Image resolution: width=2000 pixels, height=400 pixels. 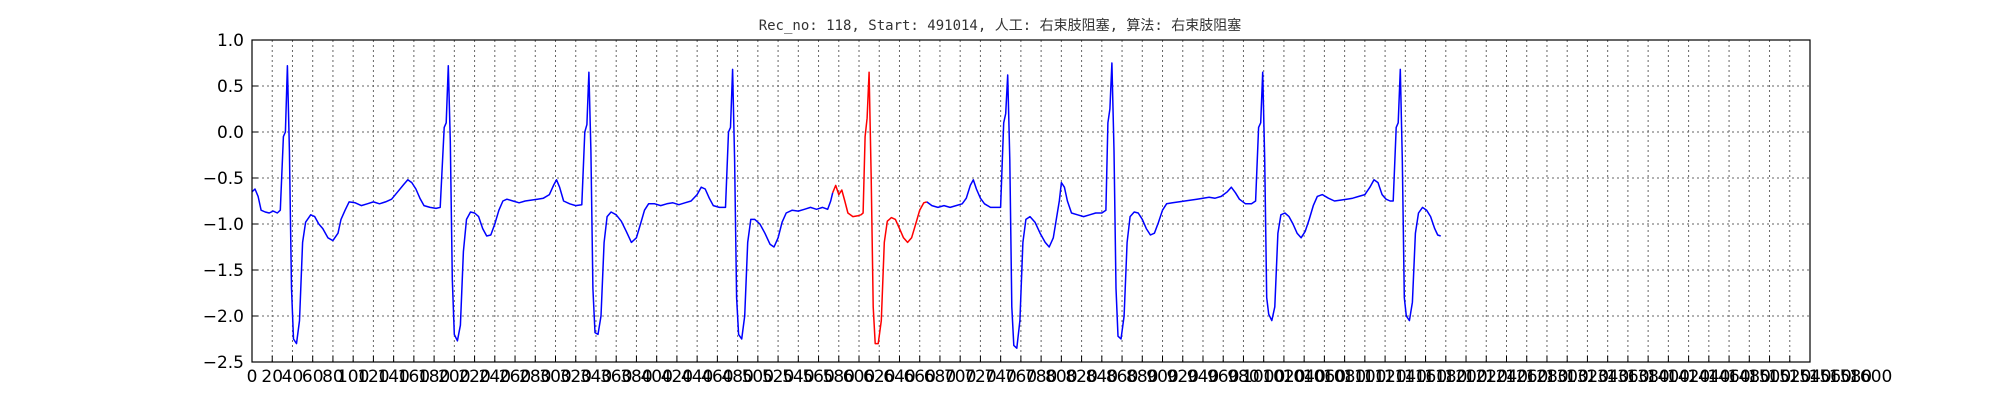 I want to click on x-tick-label: 1220, so click(x=1486, y=377).